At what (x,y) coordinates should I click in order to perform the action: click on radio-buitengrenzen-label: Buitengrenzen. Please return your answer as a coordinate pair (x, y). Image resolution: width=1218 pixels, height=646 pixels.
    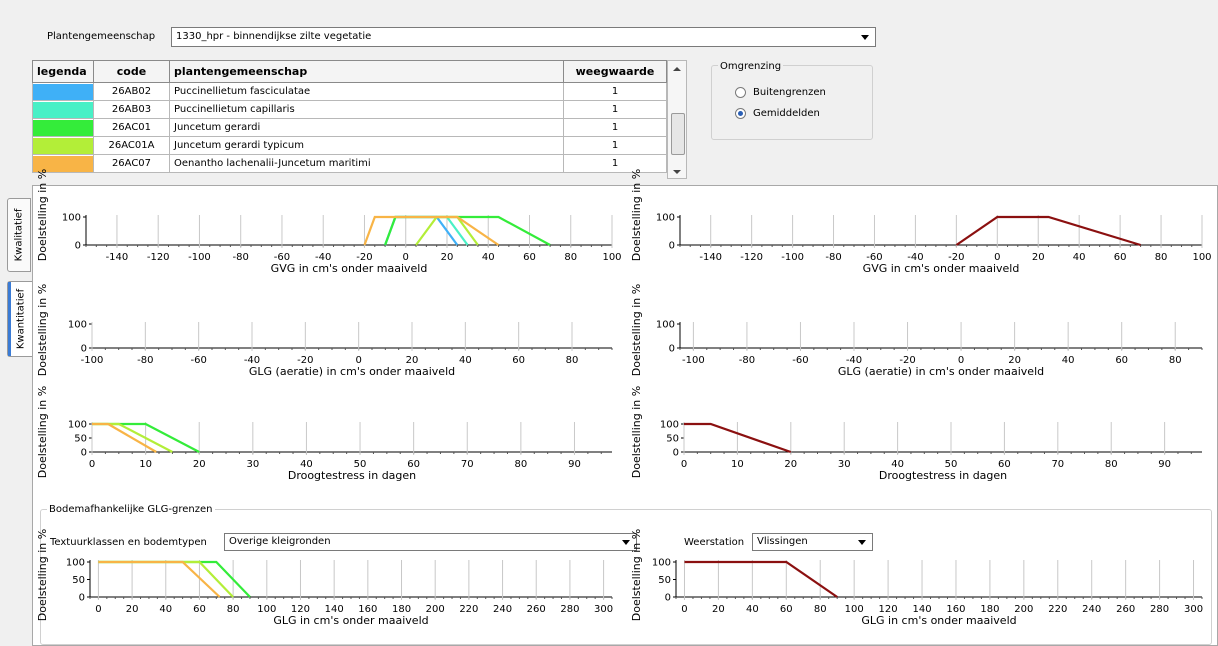
    Looking at the image, I should click on (789, 92).